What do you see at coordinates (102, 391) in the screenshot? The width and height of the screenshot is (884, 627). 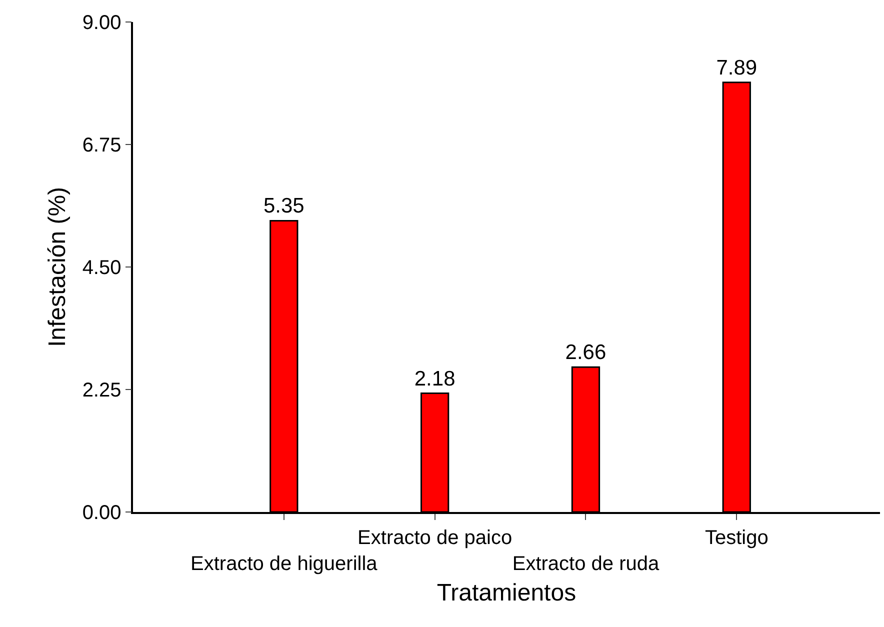 I see `y-tick-label: 2.25` at bounding box center [102, 391].